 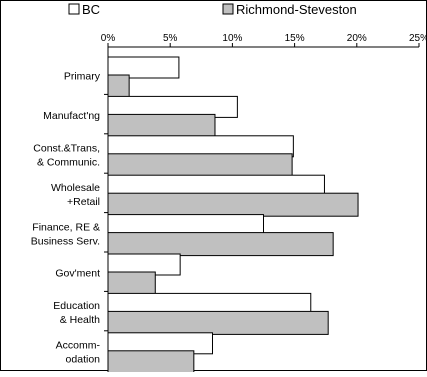 What do you see at coordinates (66, 227) in the screenshot?
I see `category-label-finance-re-business-serv-line-0: Finance, RE &` at bounding box center [66, 227].